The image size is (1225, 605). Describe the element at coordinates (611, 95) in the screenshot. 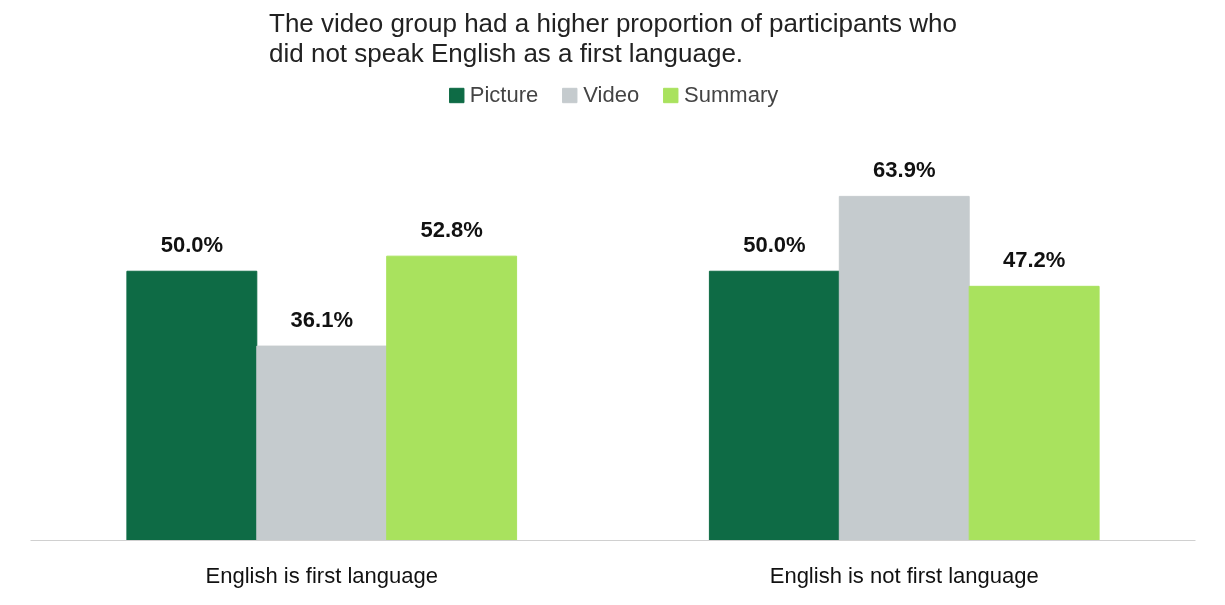

I see `legend-label: Video` at that location.